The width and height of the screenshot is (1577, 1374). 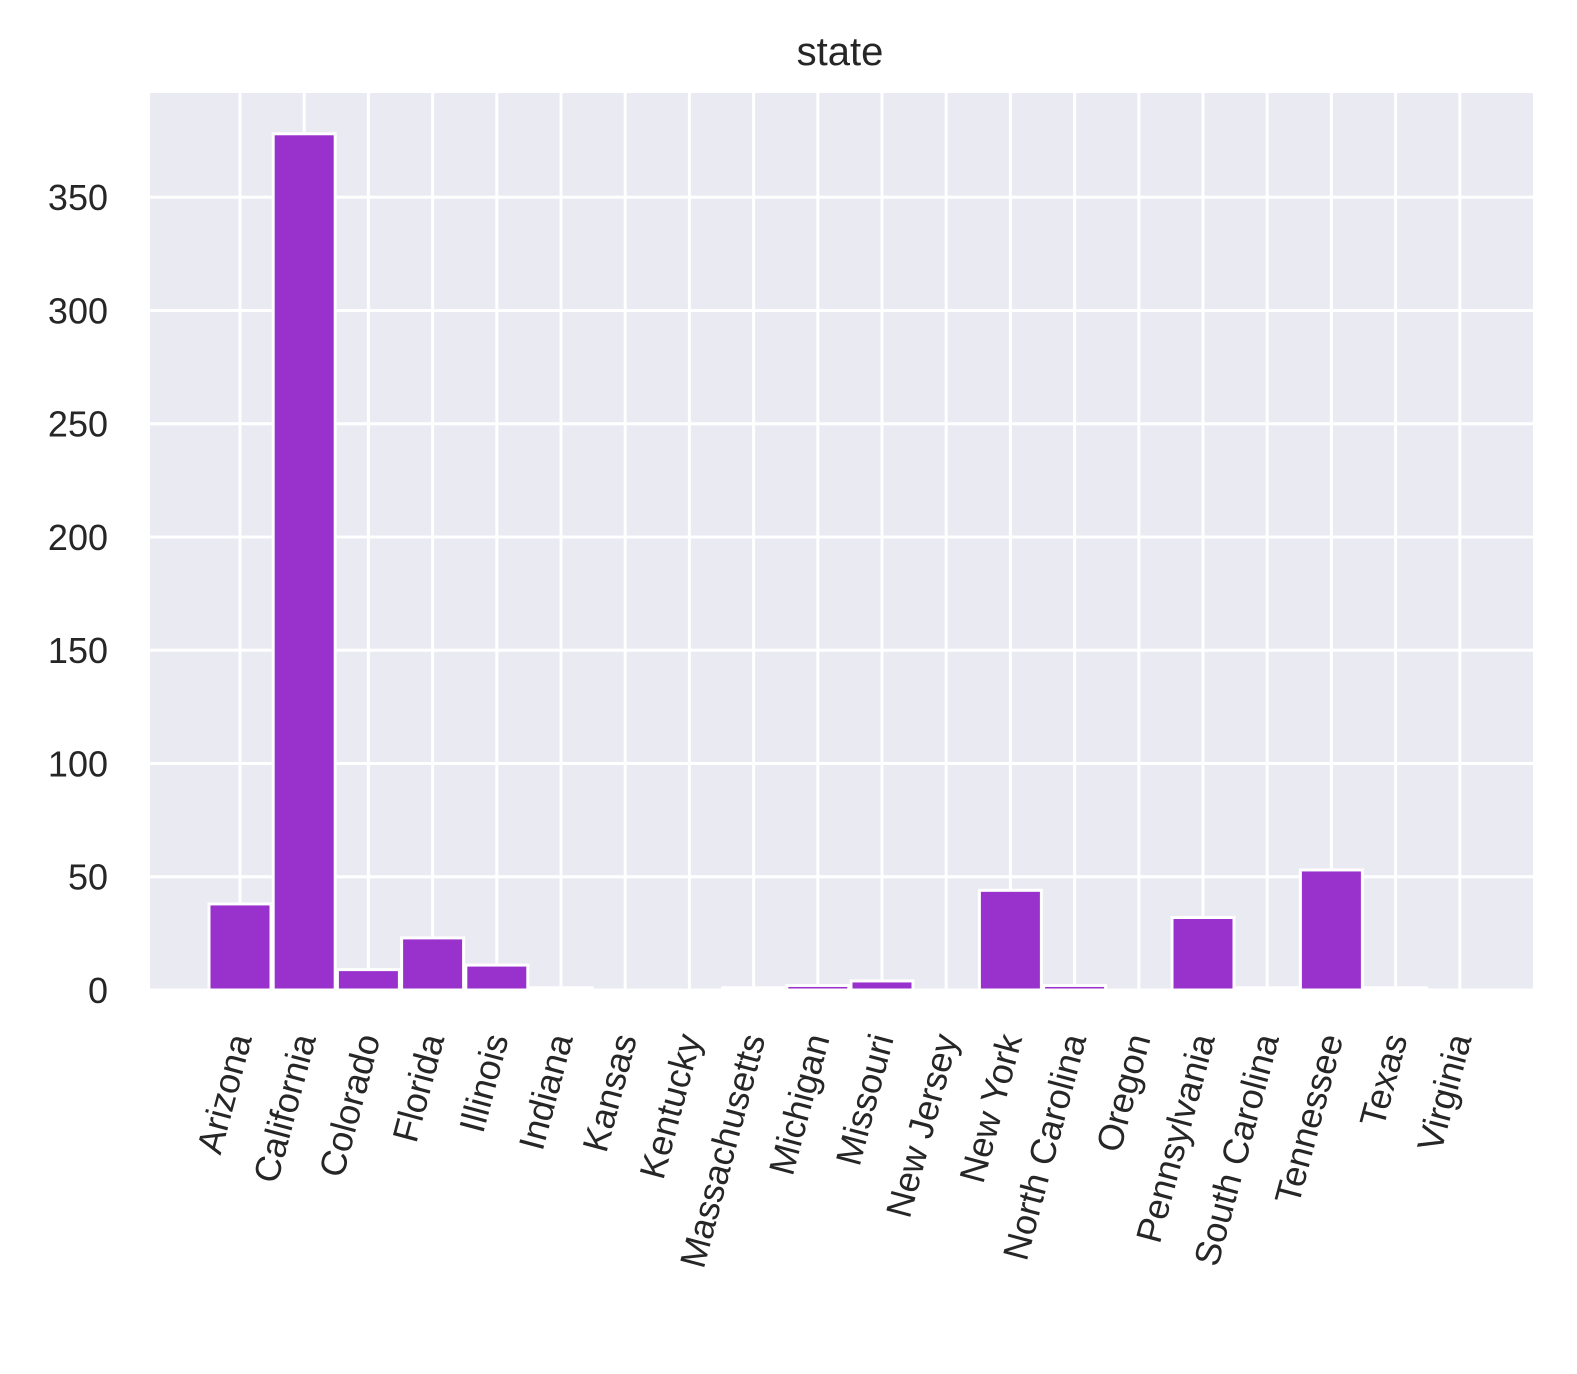 What do you see at coordinates (433, 964) in the screenshot?
I see `bar-florida` at bounding box center [433, 964].